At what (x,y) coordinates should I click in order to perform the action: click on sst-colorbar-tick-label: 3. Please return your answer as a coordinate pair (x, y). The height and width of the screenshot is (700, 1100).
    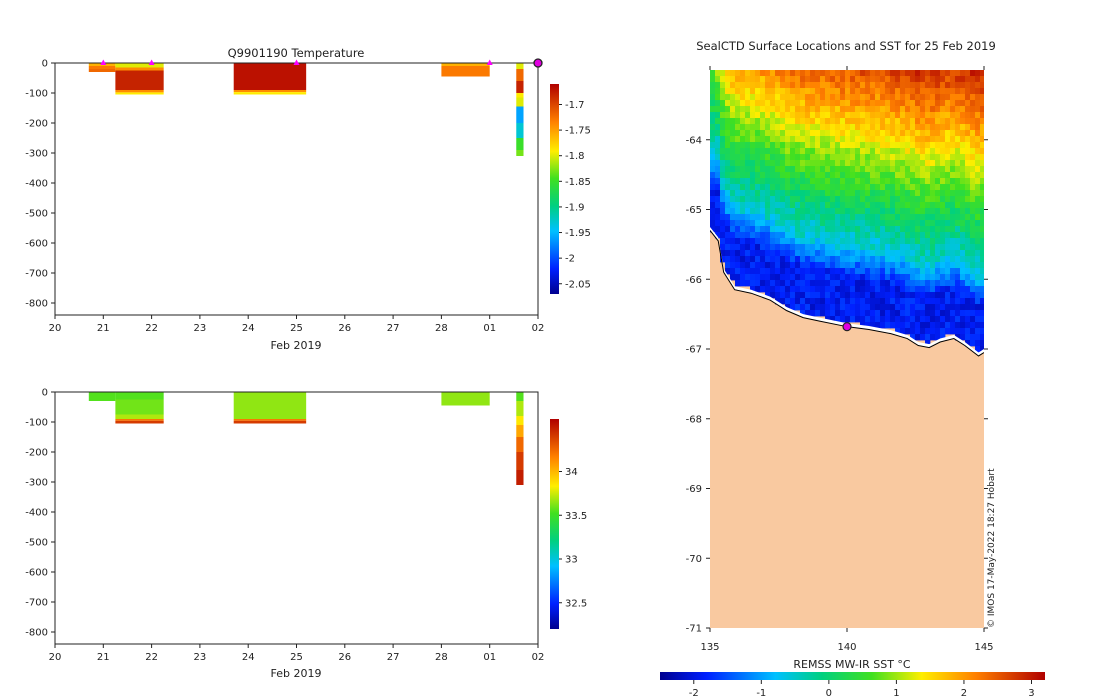
    Looking at the image, I should click on (1031, 693).